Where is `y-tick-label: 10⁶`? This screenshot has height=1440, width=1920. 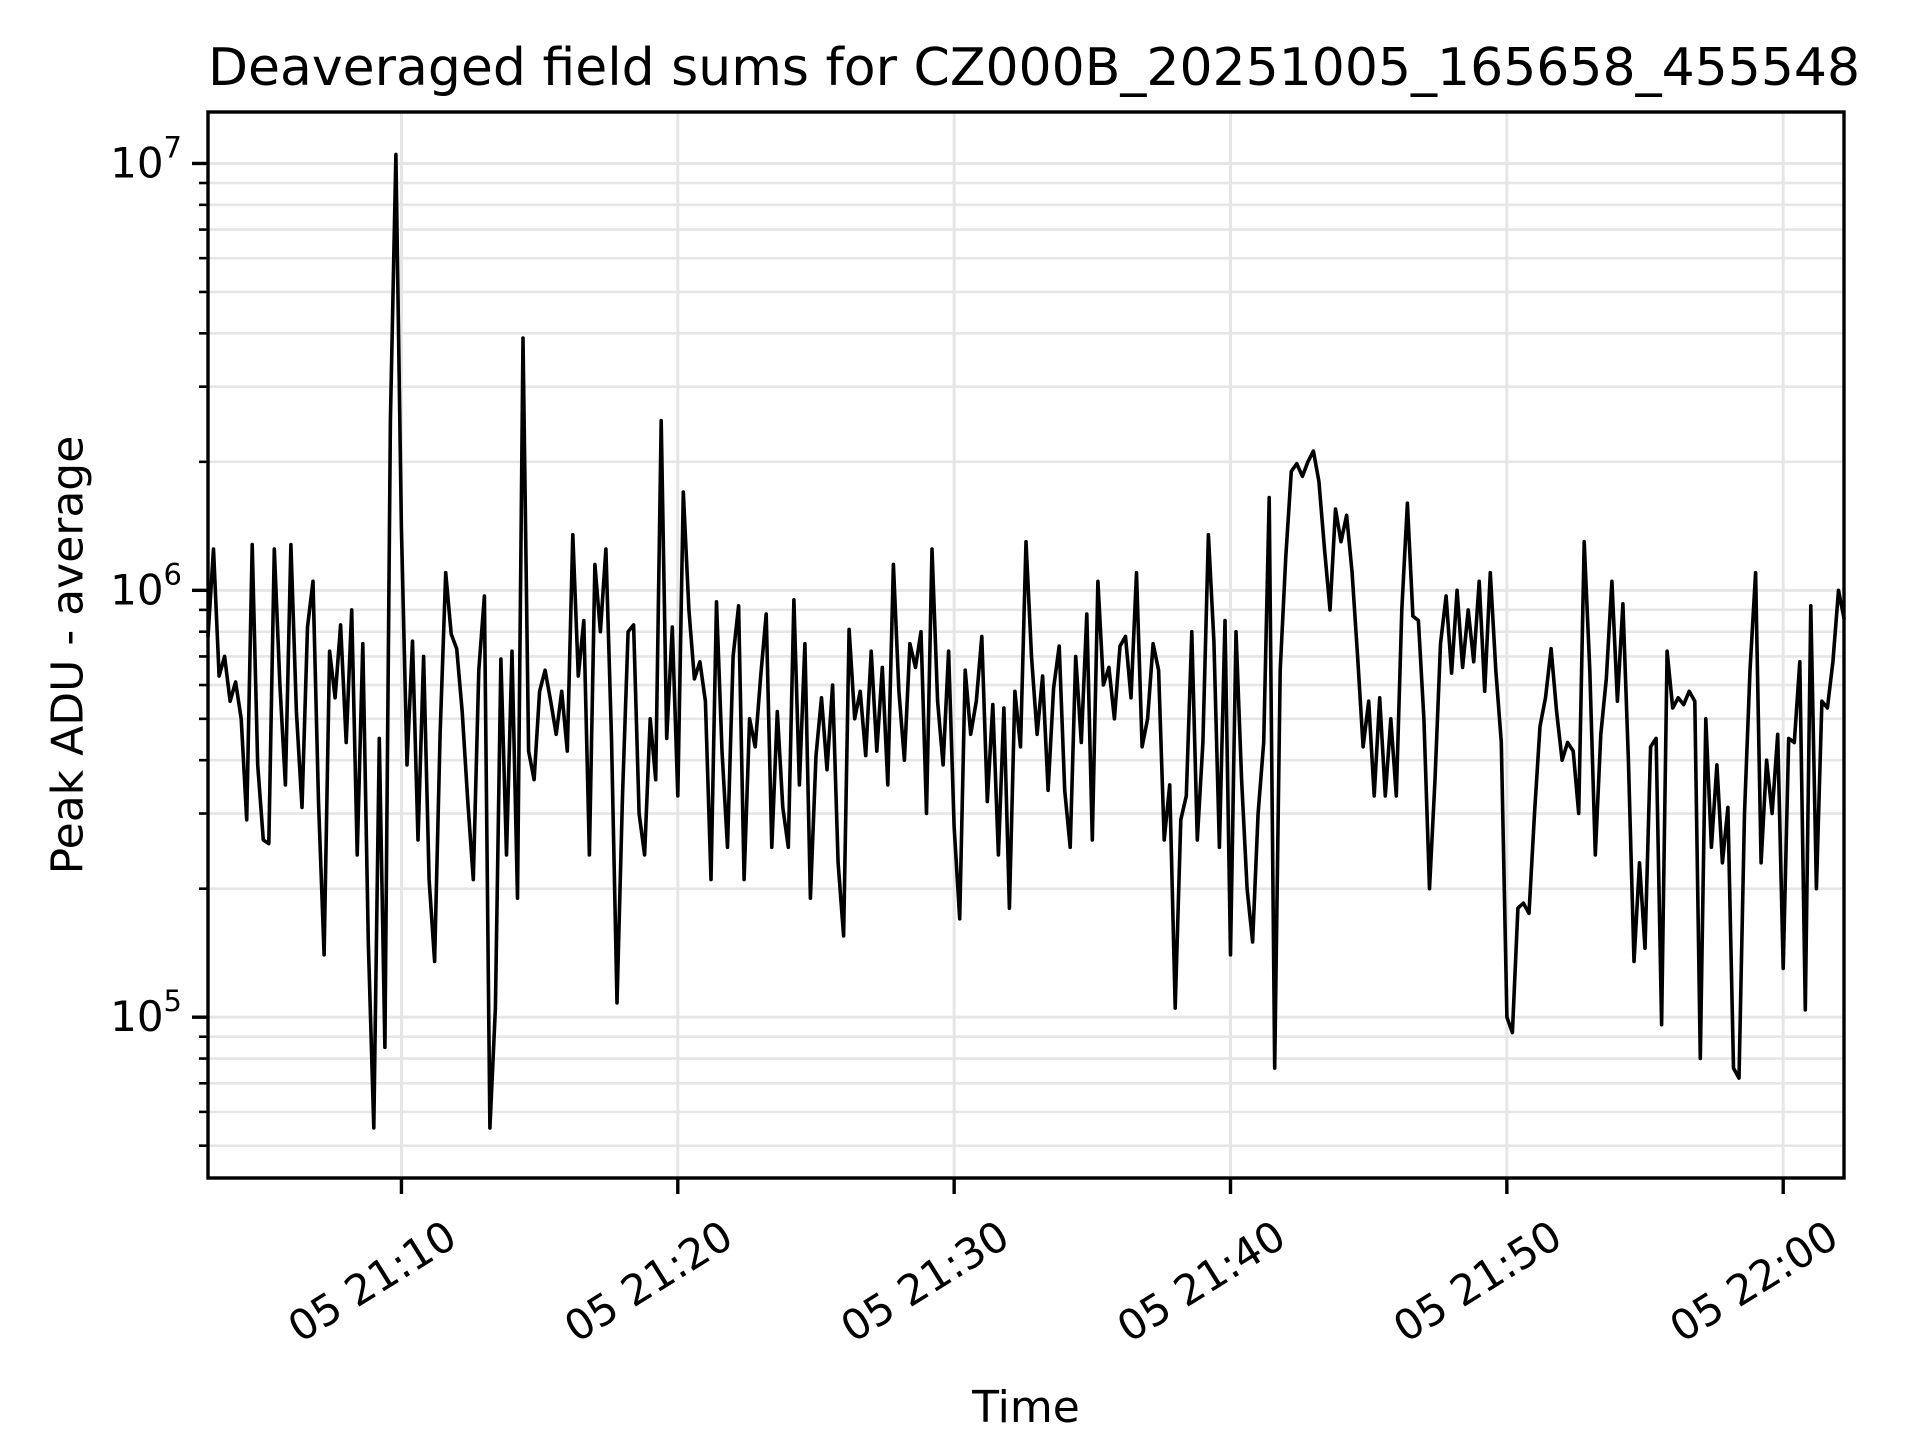
y-tick-label: 10⁶ is located at coordinates (146, 585).